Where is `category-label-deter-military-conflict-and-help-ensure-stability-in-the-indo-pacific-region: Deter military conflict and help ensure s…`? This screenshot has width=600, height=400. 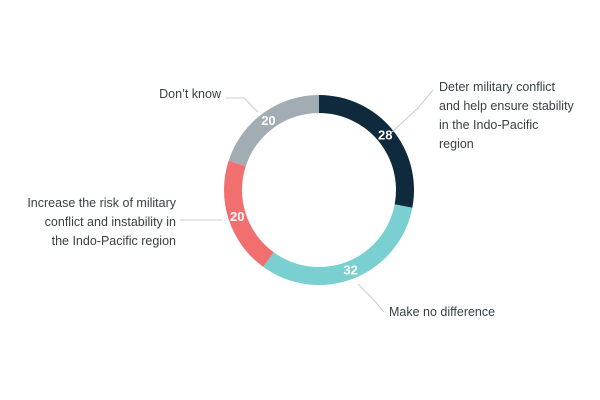
category-label-deter-military-conflict-and-help-ensure-stability-in-the-indo-pacific-region: Deter military conflict and help ensure s… is located at coordinates (507, 115).